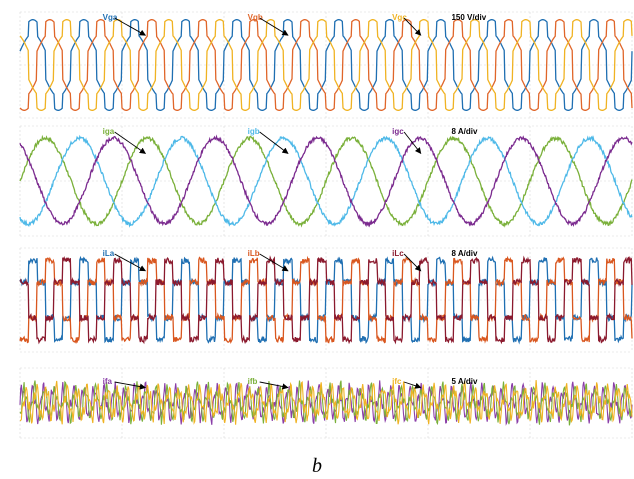  I want to click on trace-ifa, so click(326, 403).